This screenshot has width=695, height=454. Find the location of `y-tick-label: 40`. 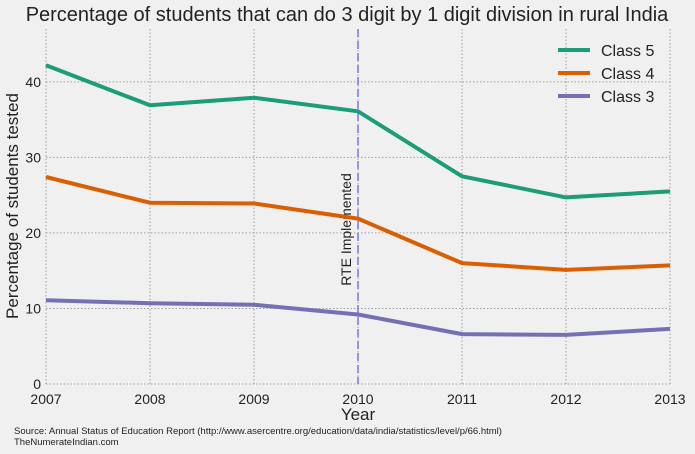

y-tick-label: 40 is located at coordinates (33, 82).